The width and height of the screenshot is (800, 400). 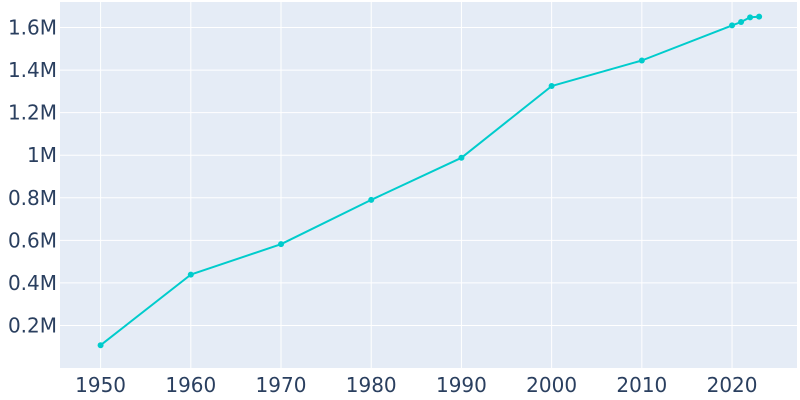 I want to click on y-tick-label: 1M, so click(x=42, y=155).